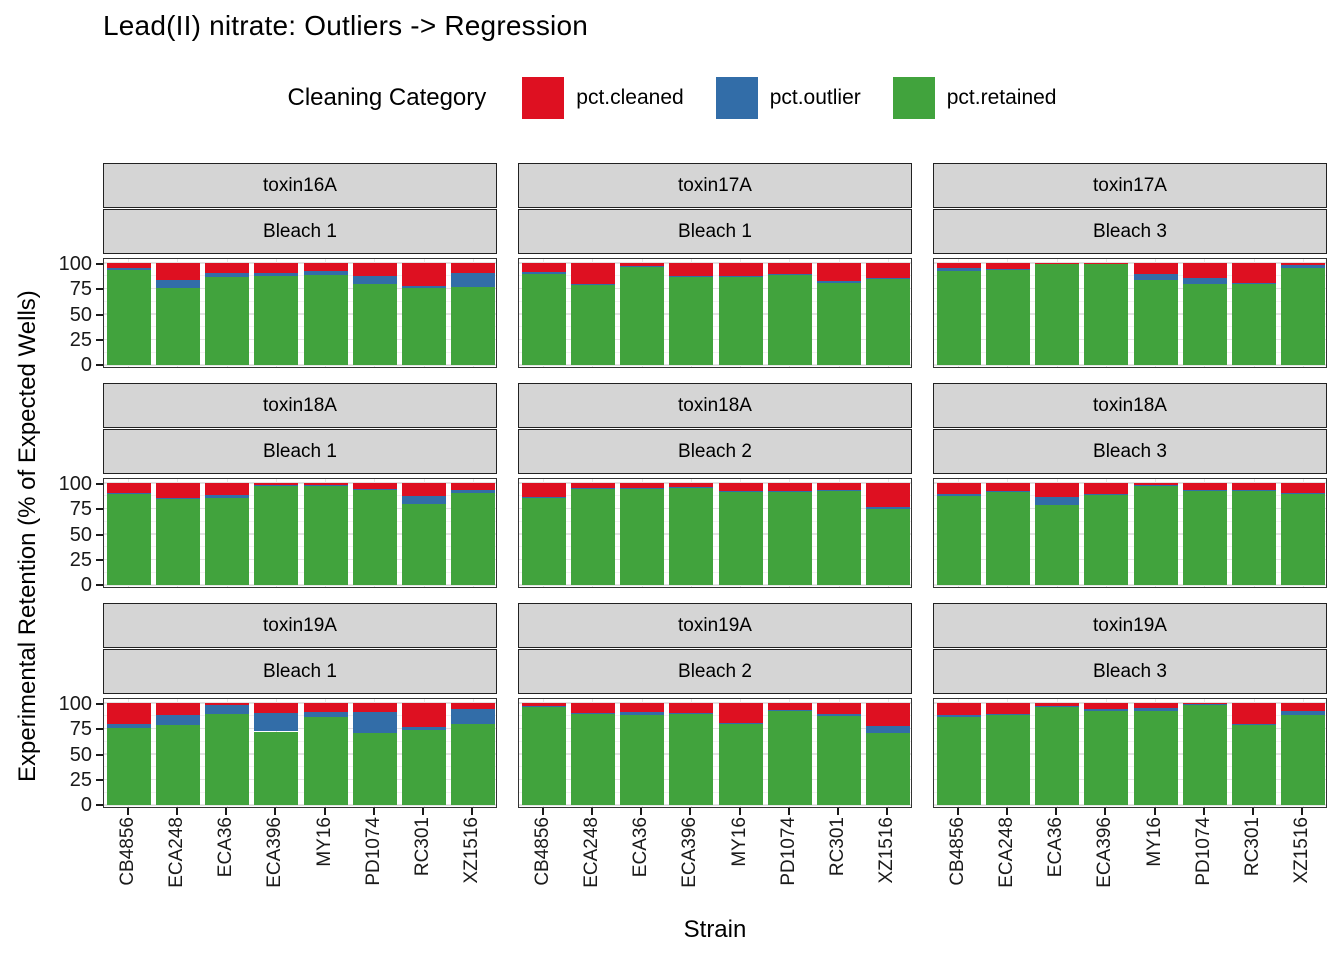  I want to click on x-tick-label-ECA396: ECA396, so click(275, 852).